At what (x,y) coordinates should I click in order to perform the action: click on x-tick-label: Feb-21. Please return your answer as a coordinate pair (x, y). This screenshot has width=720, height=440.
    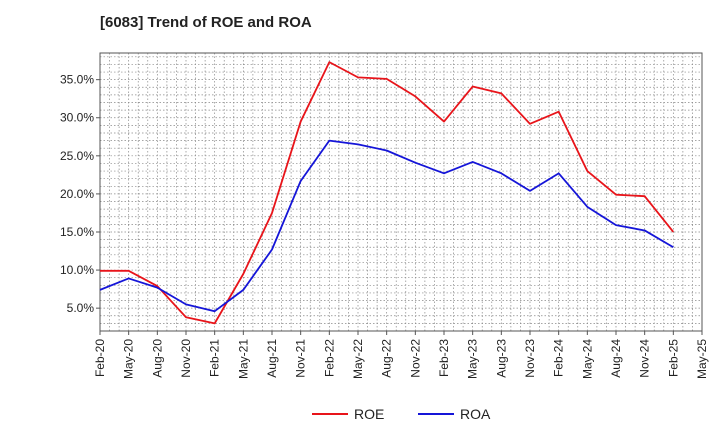
    Looking at the image, I should click on (215, 358).